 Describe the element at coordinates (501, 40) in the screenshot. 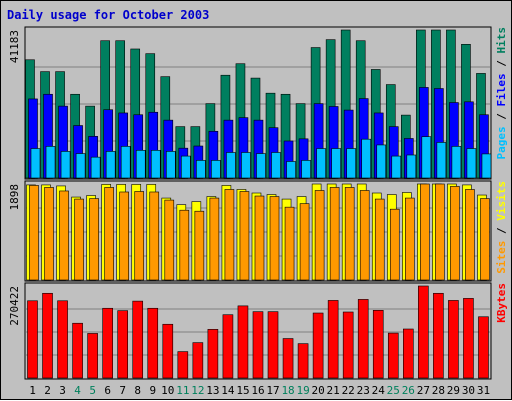

I see `legend-entry: Hits` at that location.